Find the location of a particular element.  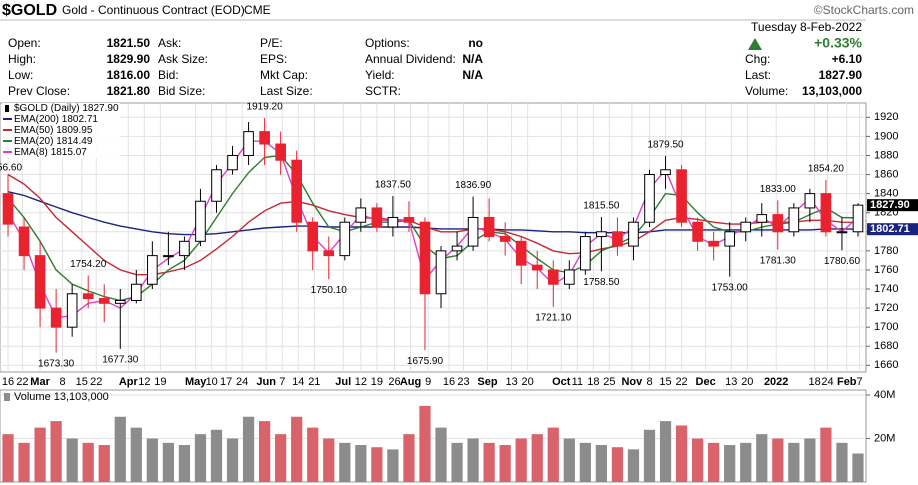

x-tick-label: 15 is located at coordinates (665, 382).